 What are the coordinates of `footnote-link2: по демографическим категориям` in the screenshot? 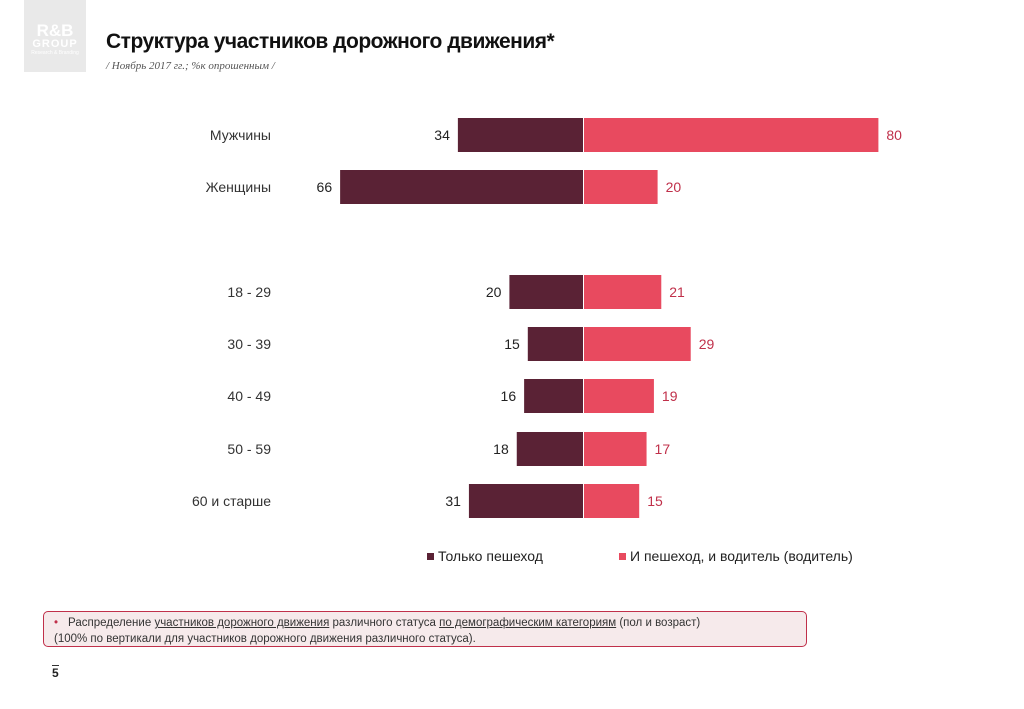 It's located at (528, 623).